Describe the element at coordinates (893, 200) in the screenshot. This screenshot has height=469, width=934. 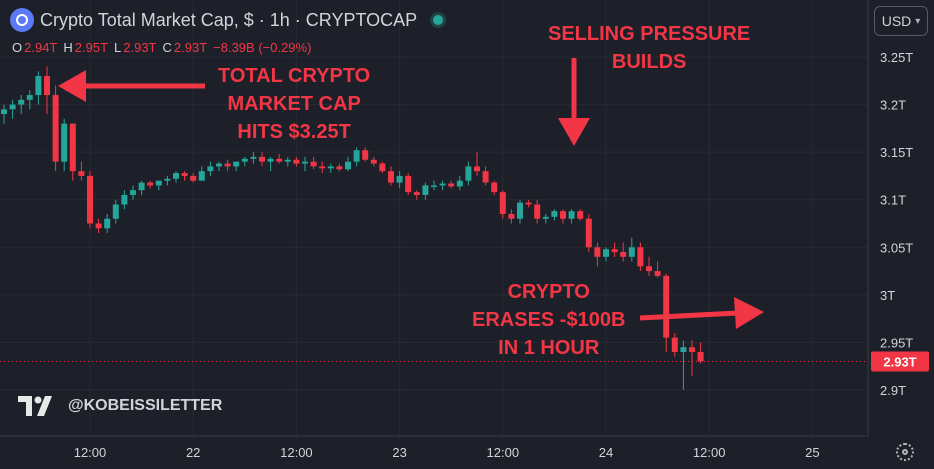
I see `price-tick-label: 3.1T` at that location.